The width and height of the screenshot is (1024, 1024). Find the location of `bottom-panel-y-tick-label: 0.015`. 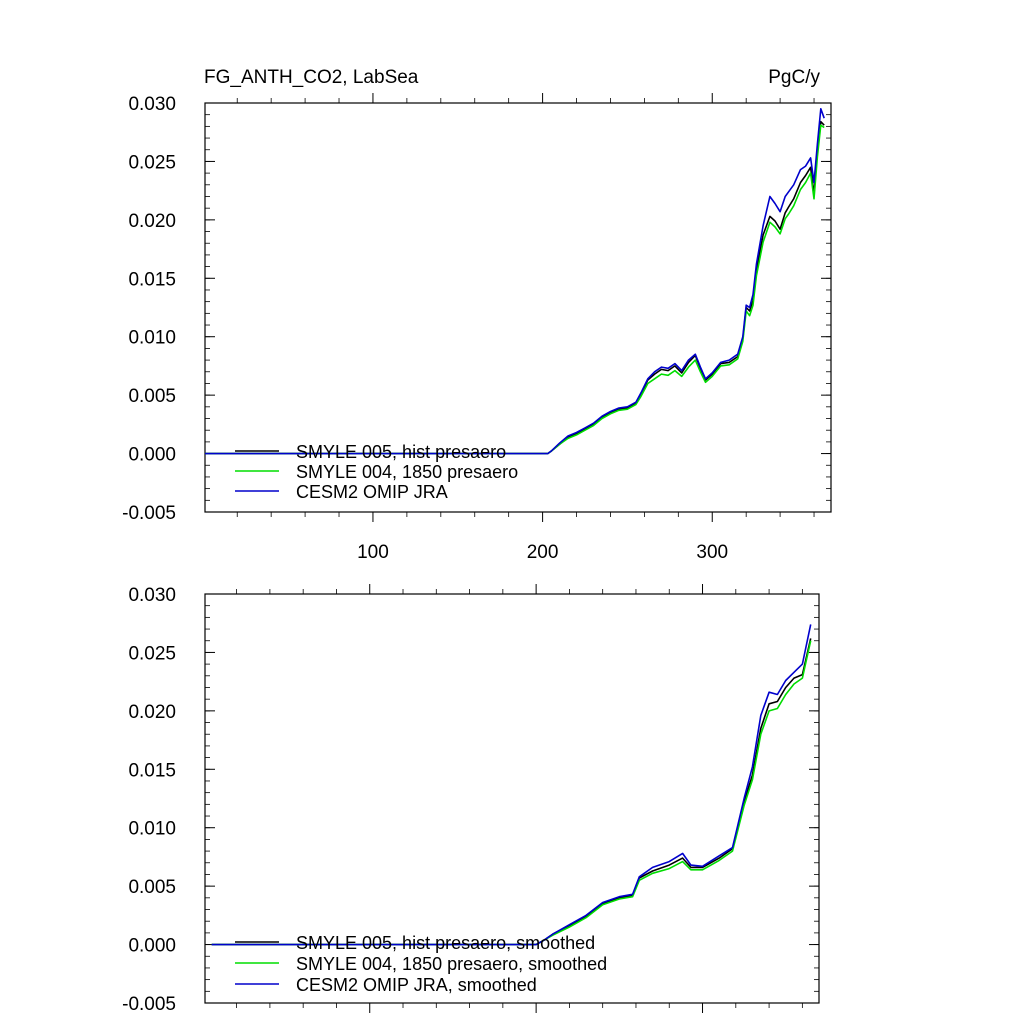

bottom-panel-y-tick-label: 0.015 is located at coordinates (152, 770).